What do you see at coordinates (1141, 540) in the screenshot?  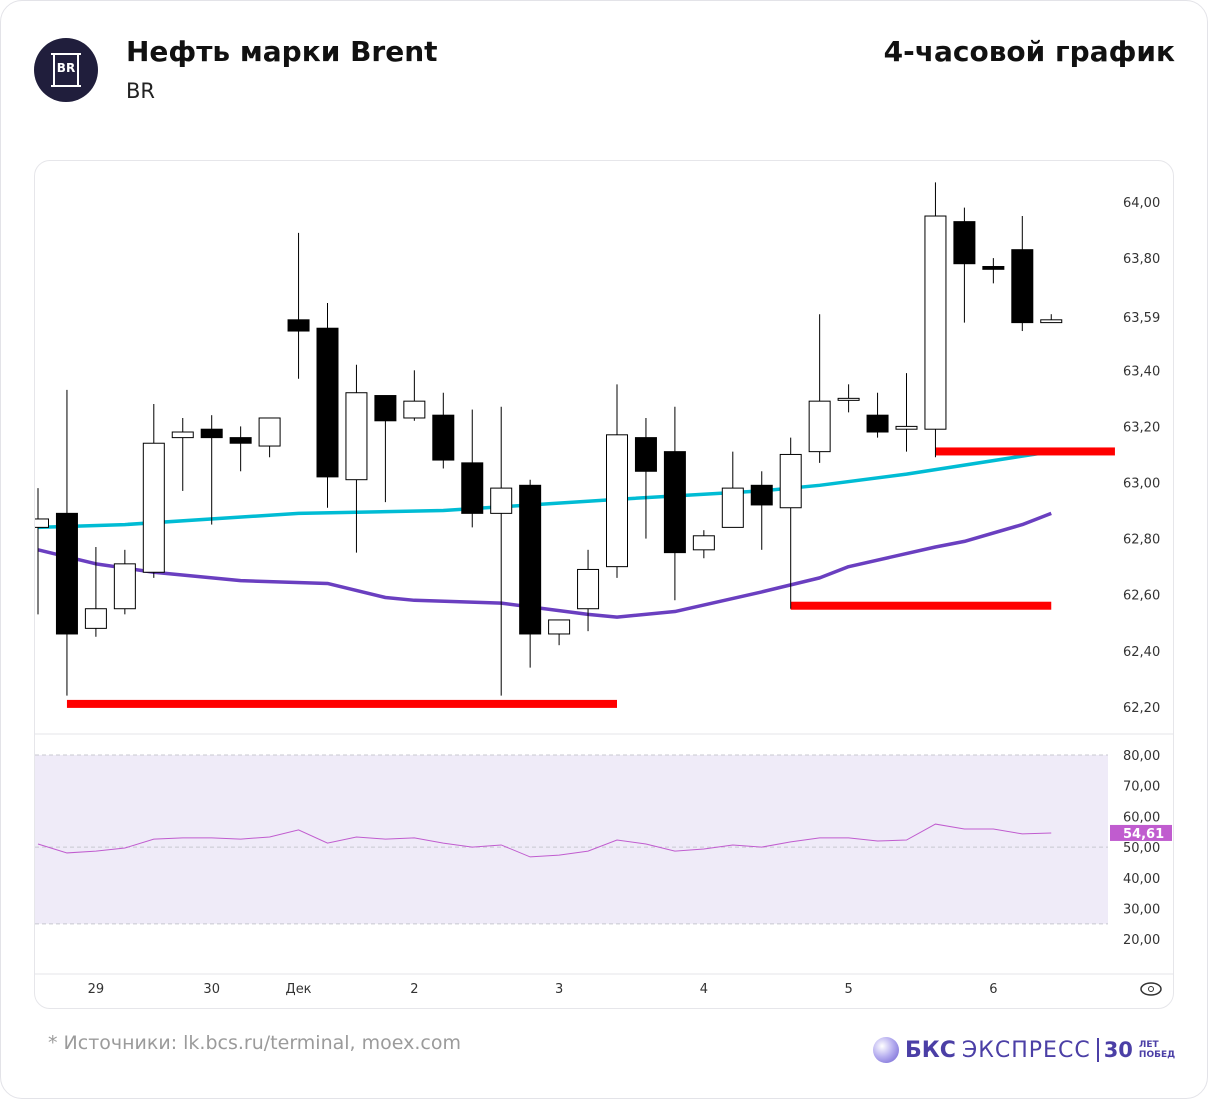 I see `price-tick-label: 62,80` at bounding box center [1141, 540].